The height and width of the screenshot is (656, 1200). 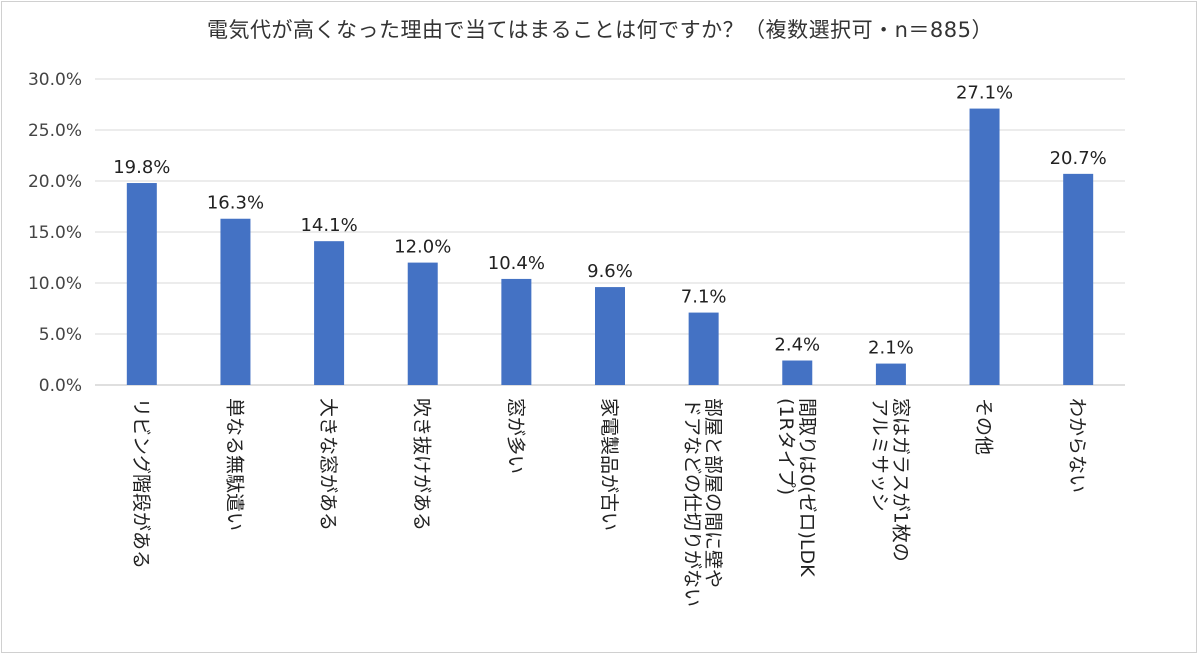 What do you see at coordinates (786, 446) in the screenshot?
I see `x-category-label: (1Rタイプ)` at bounding box center [786, 446].